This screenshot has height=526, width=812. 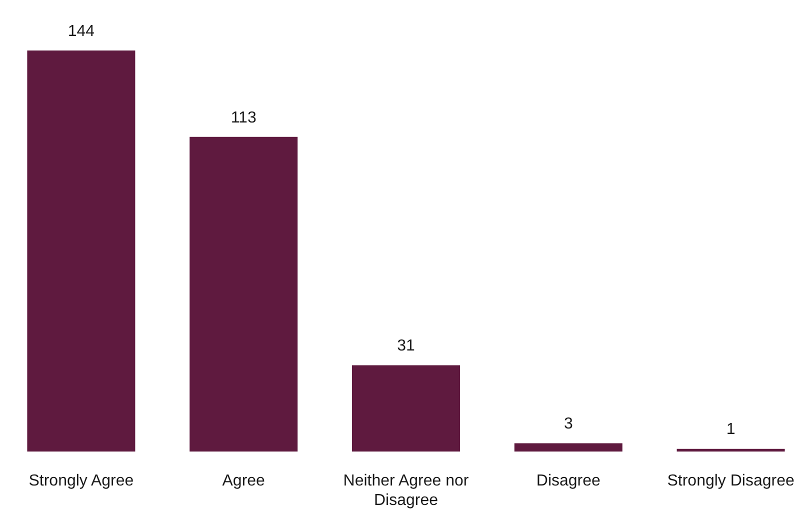 I want to click on data-label: 31, so click(x=406, y=346).